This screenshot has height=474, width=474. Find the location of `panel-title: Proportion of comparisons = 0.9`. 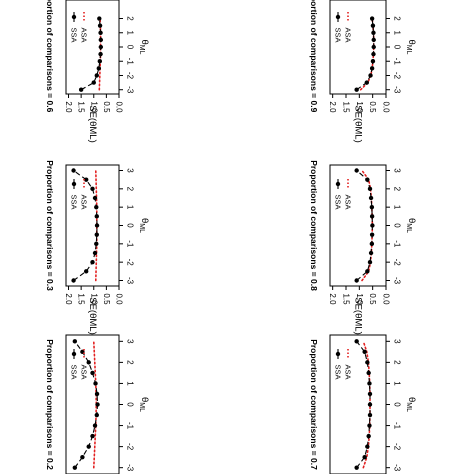

panel-title: Proportion of comparisons = 0.9 is located at coordinates (314, 56).